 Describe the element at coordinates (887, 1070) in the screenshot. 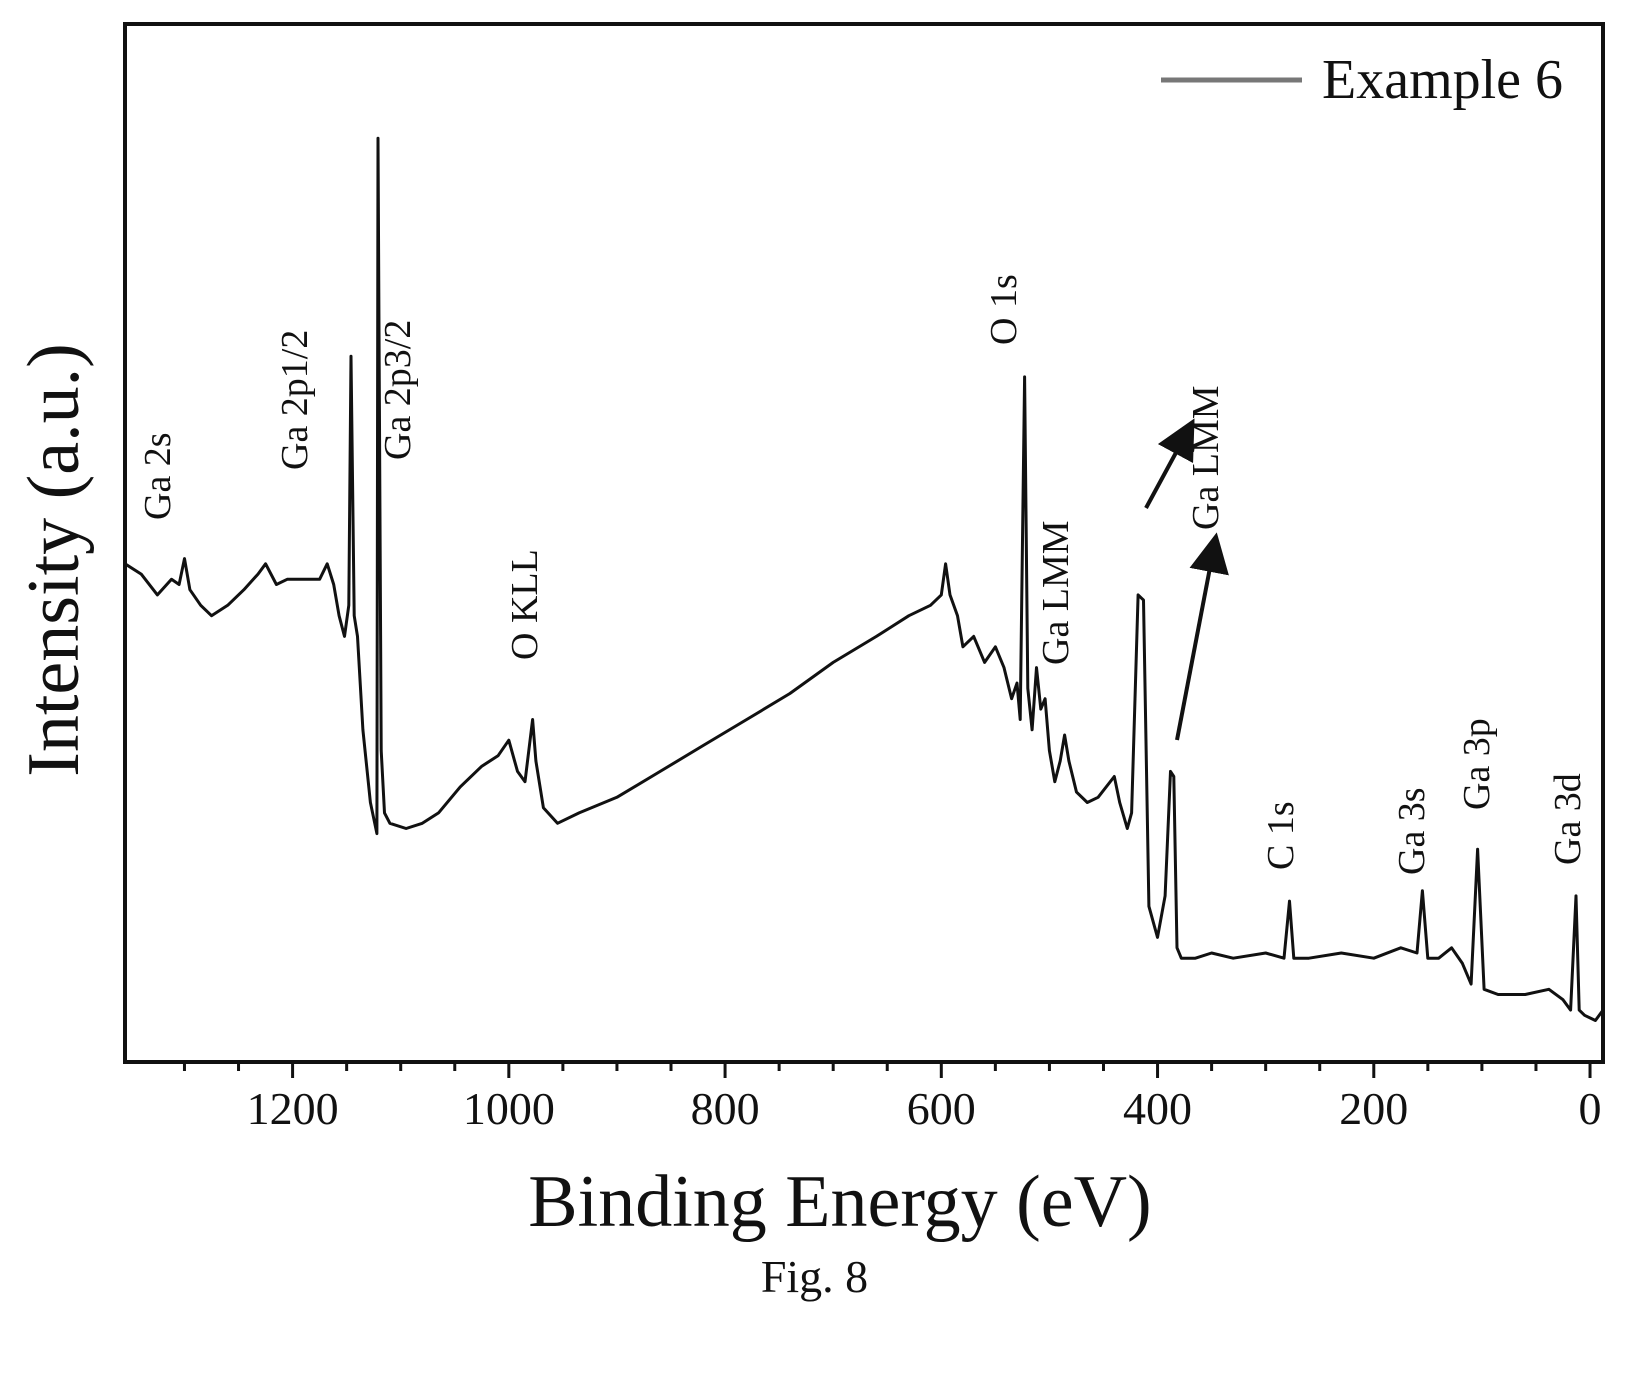

I see `x-axis-ticks` at that location.